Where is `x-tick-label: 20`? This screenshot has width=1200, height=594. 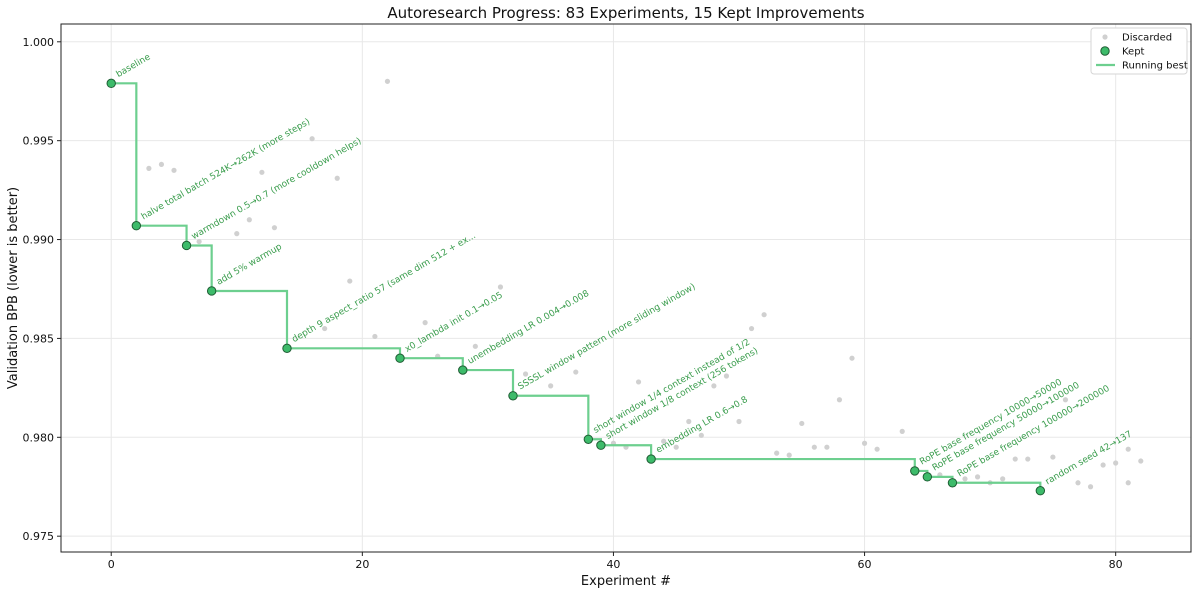
x-tick-label: 20 is located at coordinates (362, 564).